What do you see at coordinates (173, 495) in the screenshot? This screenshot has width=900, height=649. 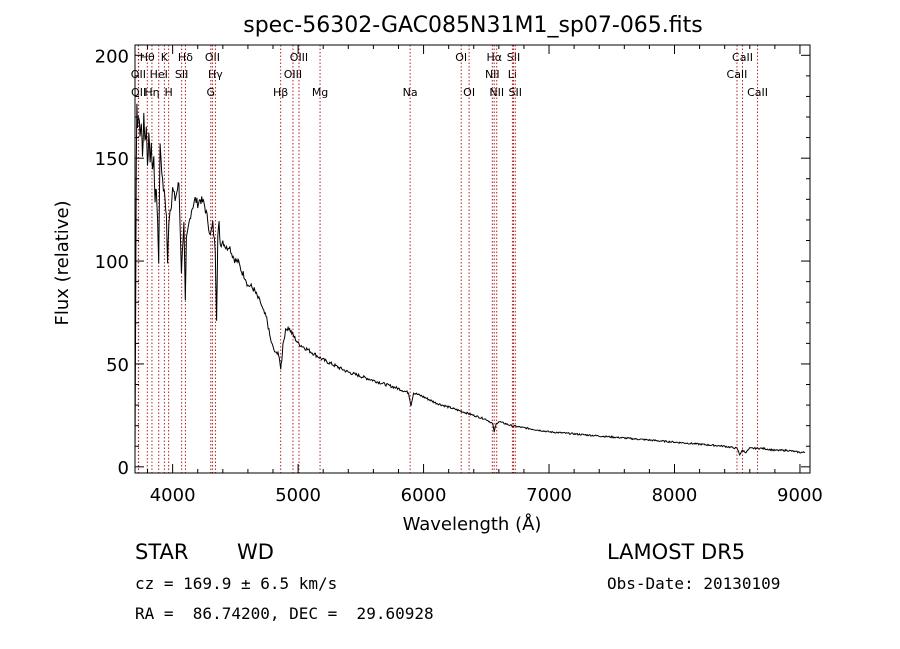 I see `x-tick-label: 4000` at bounding box center [173, 495].